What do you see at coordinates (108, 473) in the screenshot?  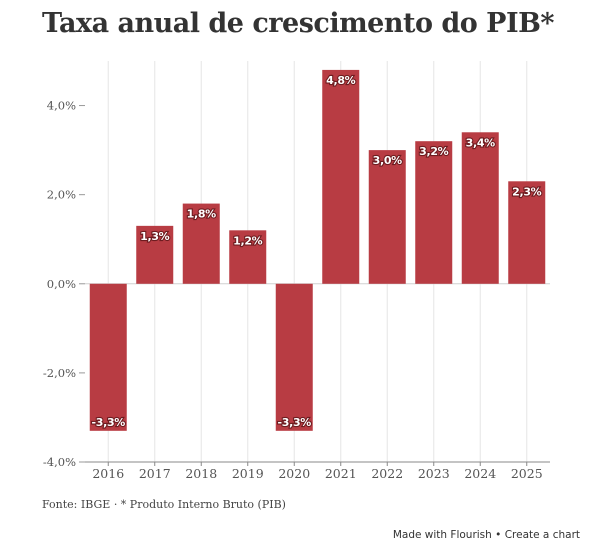 I see `x-tick-label: 2016` at bounding box center [108, 473].